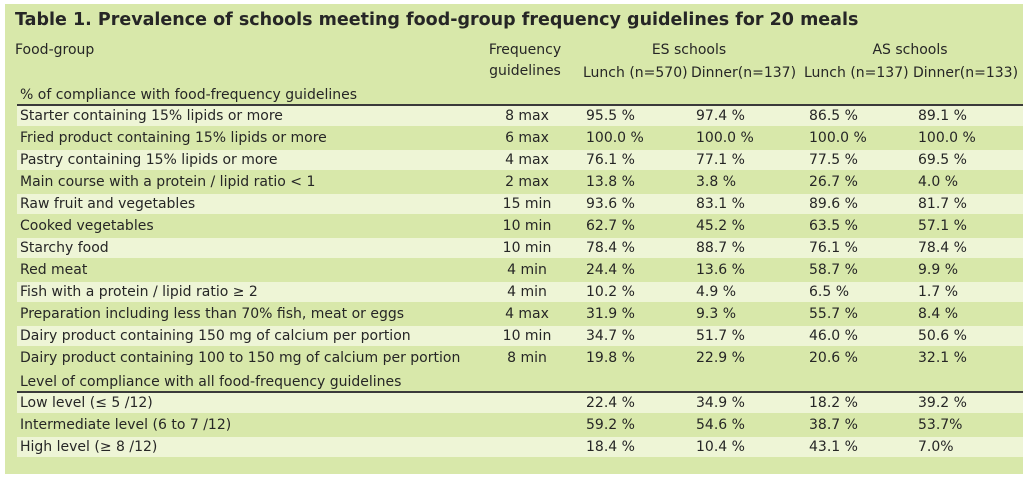 The width and height of the screenshot is (1029, 478). What do you see at coordinates (720, 270) in the screenshot?
I see `es-dinner-value: 13.6 %` at bounding box center [720, 270].